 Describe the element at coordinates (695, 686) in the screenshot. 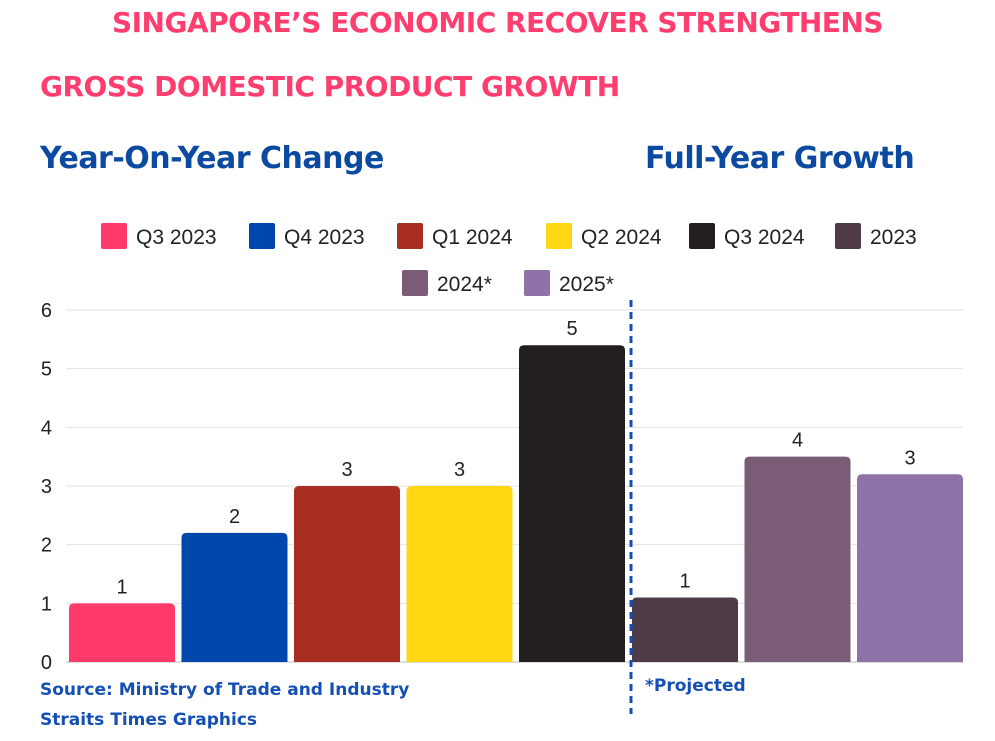

I see `projected-note: *Projected` at that location.